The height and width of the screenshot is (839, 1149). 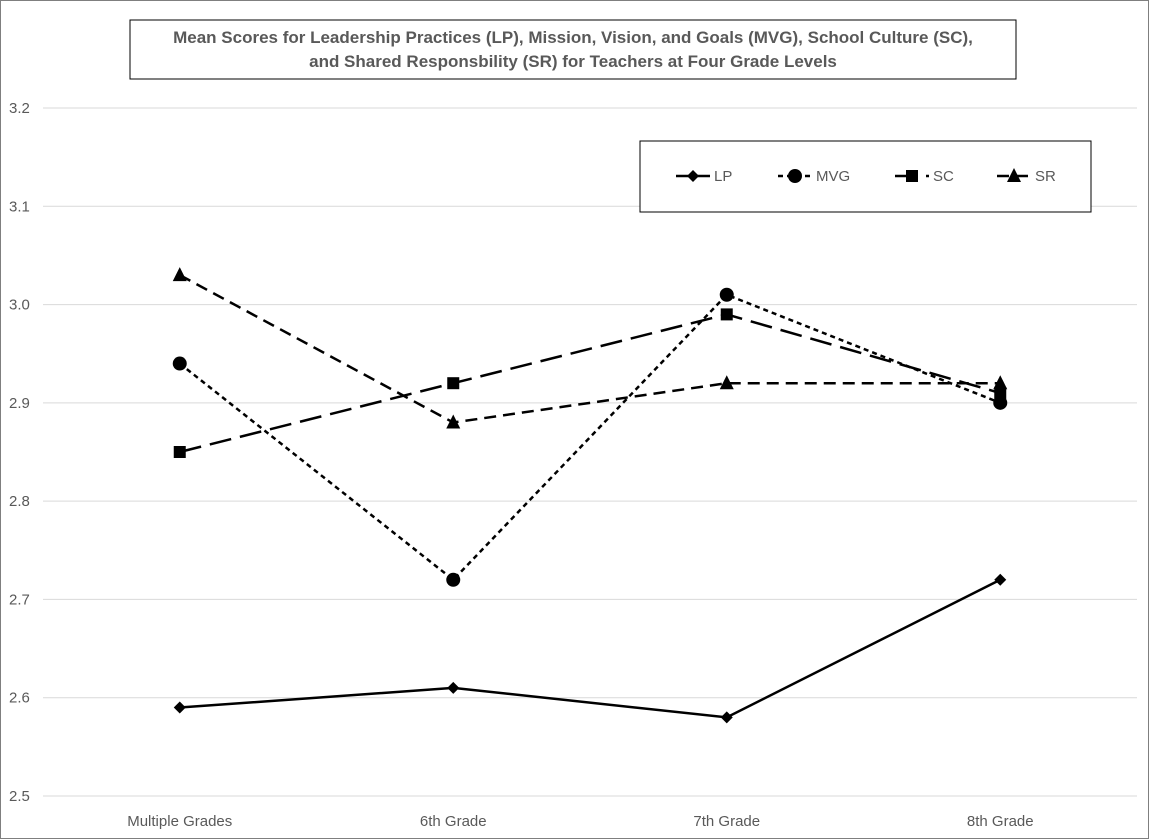 I want to click on legend-label: LP, so click(x=723, y=176).